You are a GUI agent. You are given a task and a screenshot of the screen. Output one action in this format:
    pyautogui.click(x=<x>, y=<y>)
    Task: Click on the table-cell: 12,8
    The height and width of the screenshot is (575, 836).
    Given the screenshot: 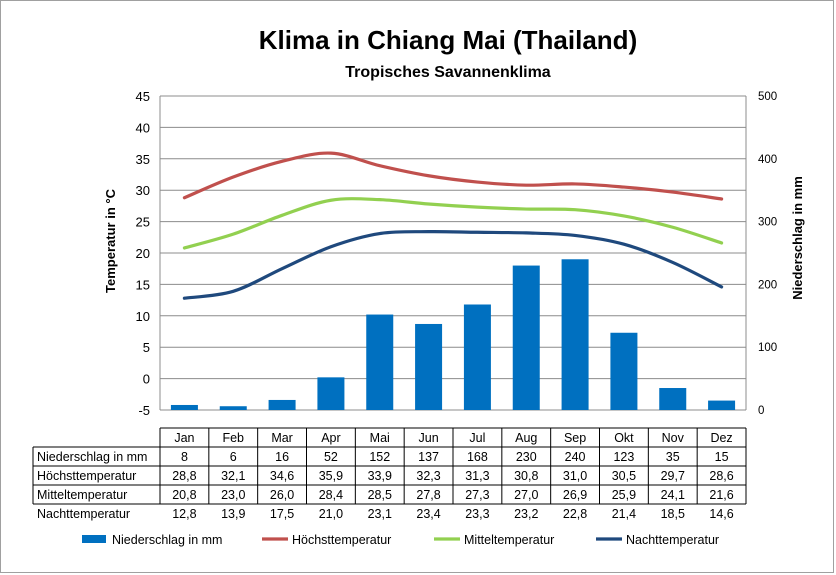 What is the action you would take?
    pyautogui.click(x=184, y=514)
    